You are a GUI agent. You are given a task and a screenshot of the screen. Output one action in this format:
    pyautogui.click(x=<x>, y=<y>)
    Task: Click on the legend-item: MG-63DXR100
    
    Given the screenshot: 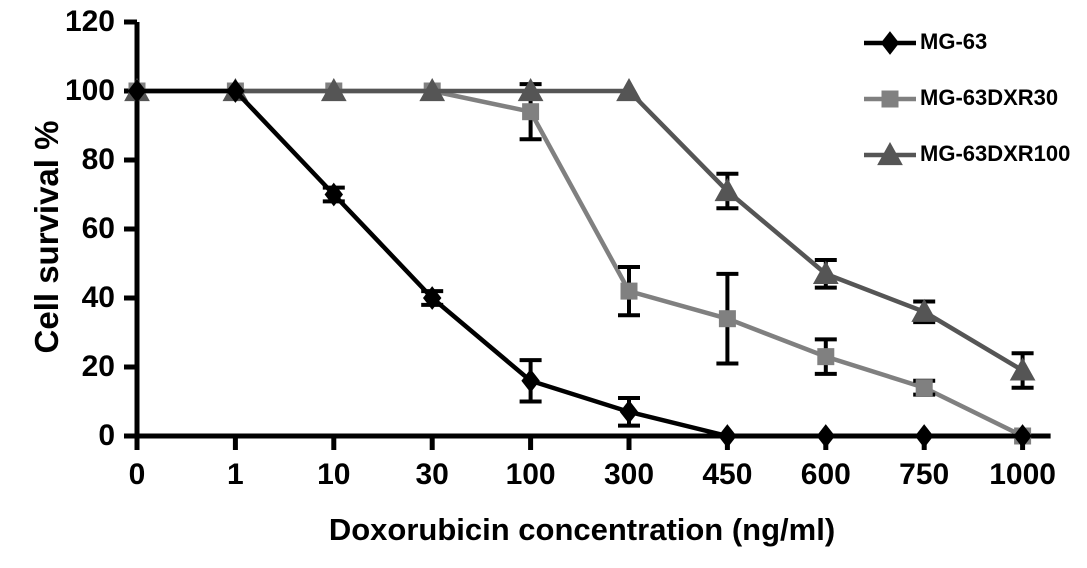 What is the action you would take?
    pyautogui.click(x=974, y=154)
    